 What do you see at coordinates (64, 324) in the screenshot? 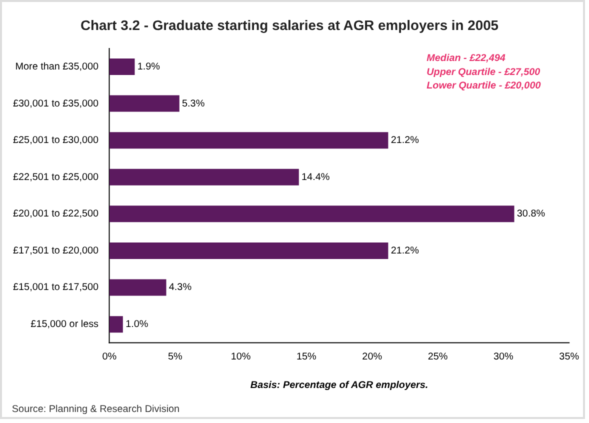
I see `y-tick-label: £15,000 or less` at bounding box center [64, 324].